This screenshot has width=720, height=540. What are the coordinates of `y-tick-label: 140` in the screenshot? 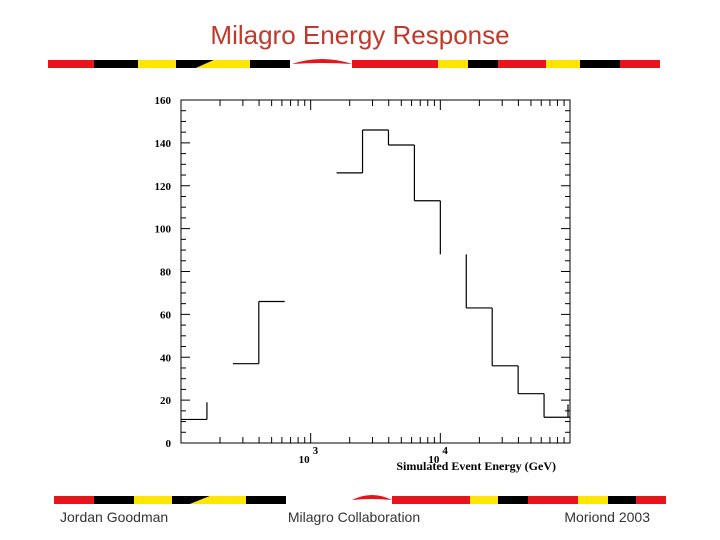 It's located at (163, 144).